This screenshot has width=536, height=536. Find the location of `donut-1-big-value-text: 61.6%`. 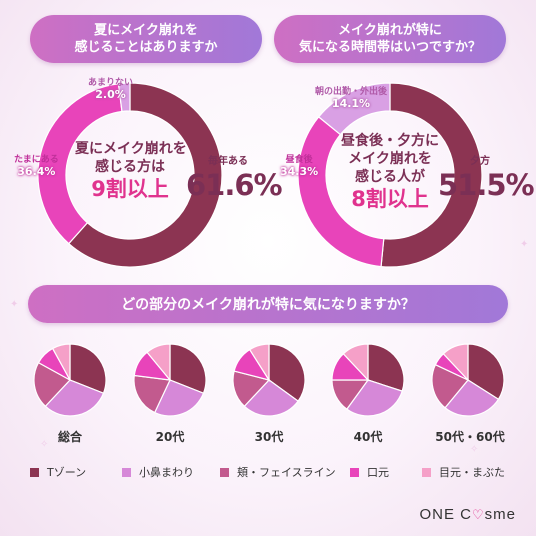

donut-1-big-value-text: 61.6% is located at coordinates (234, 185).